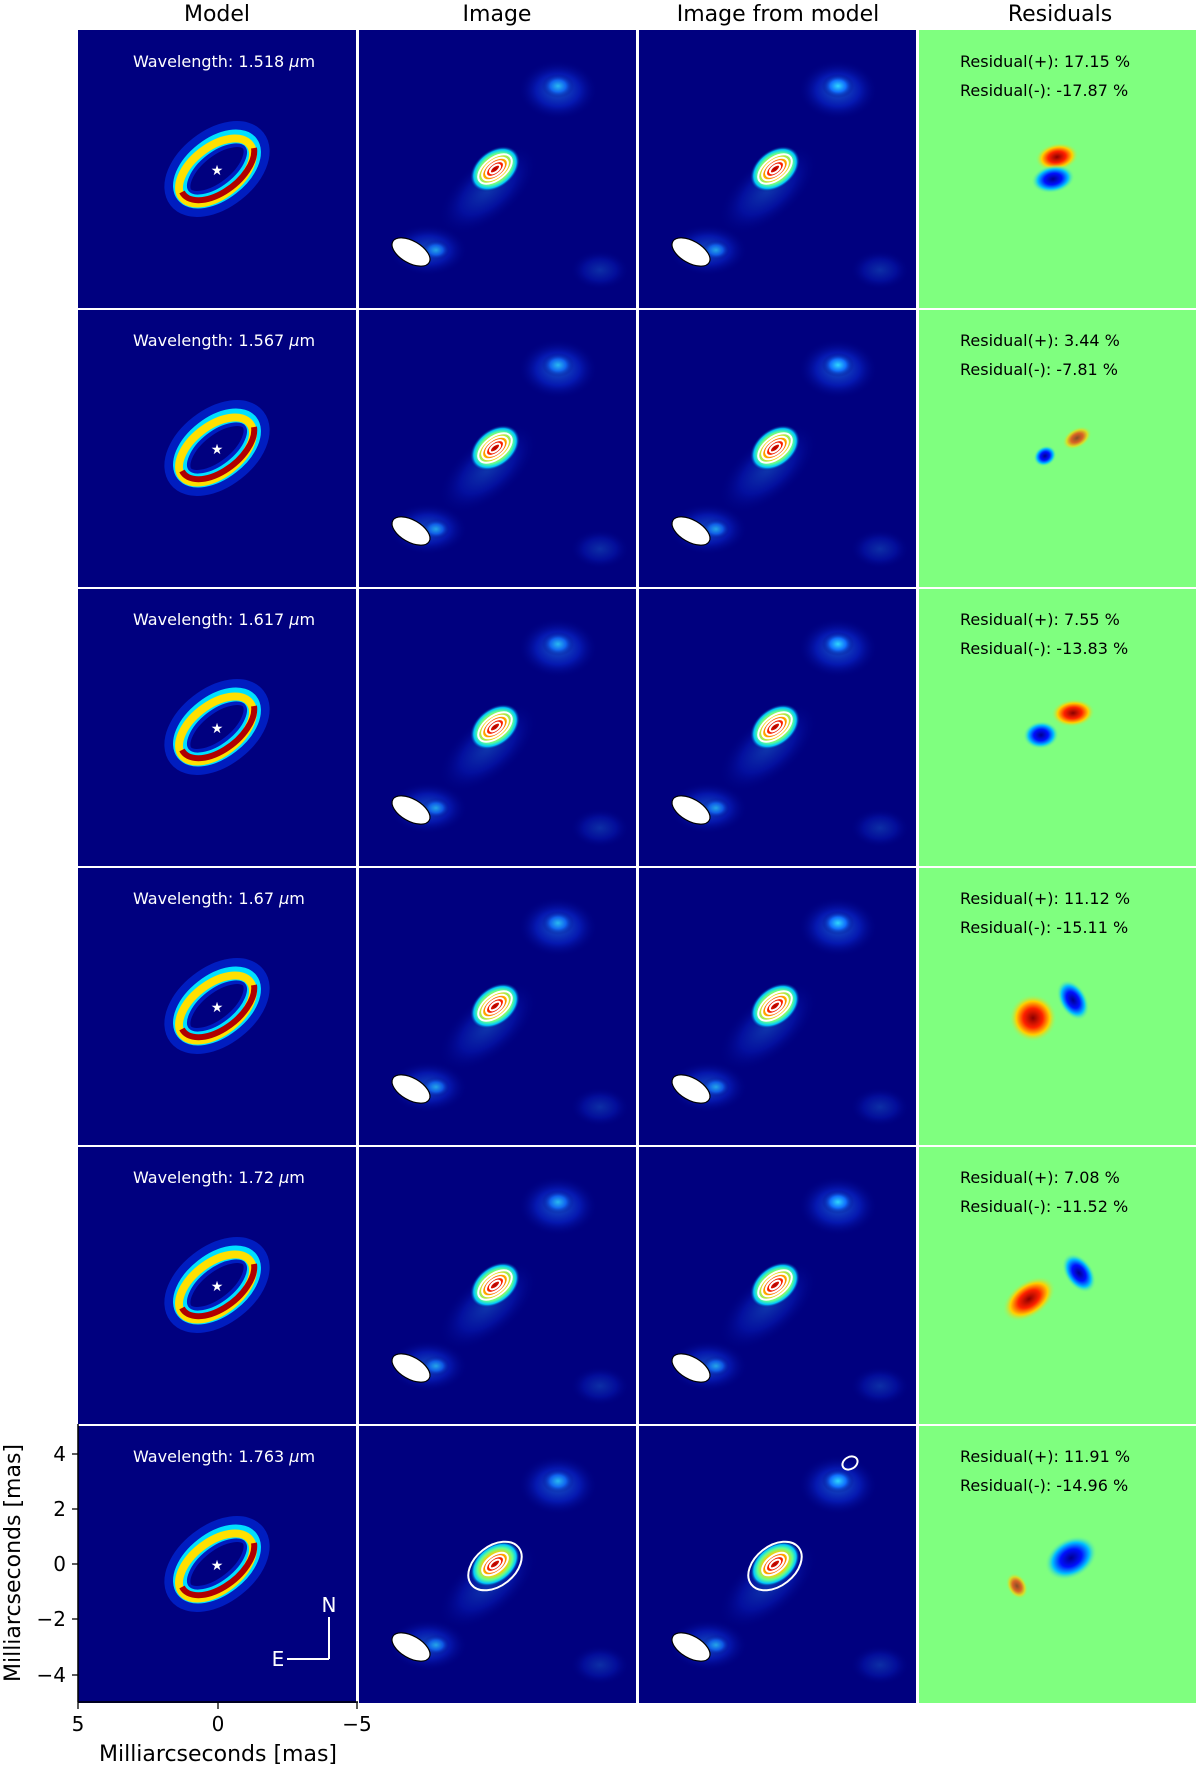  I want to click on wavelength-value: Wavelength: 1.72, so click(206, 1177).